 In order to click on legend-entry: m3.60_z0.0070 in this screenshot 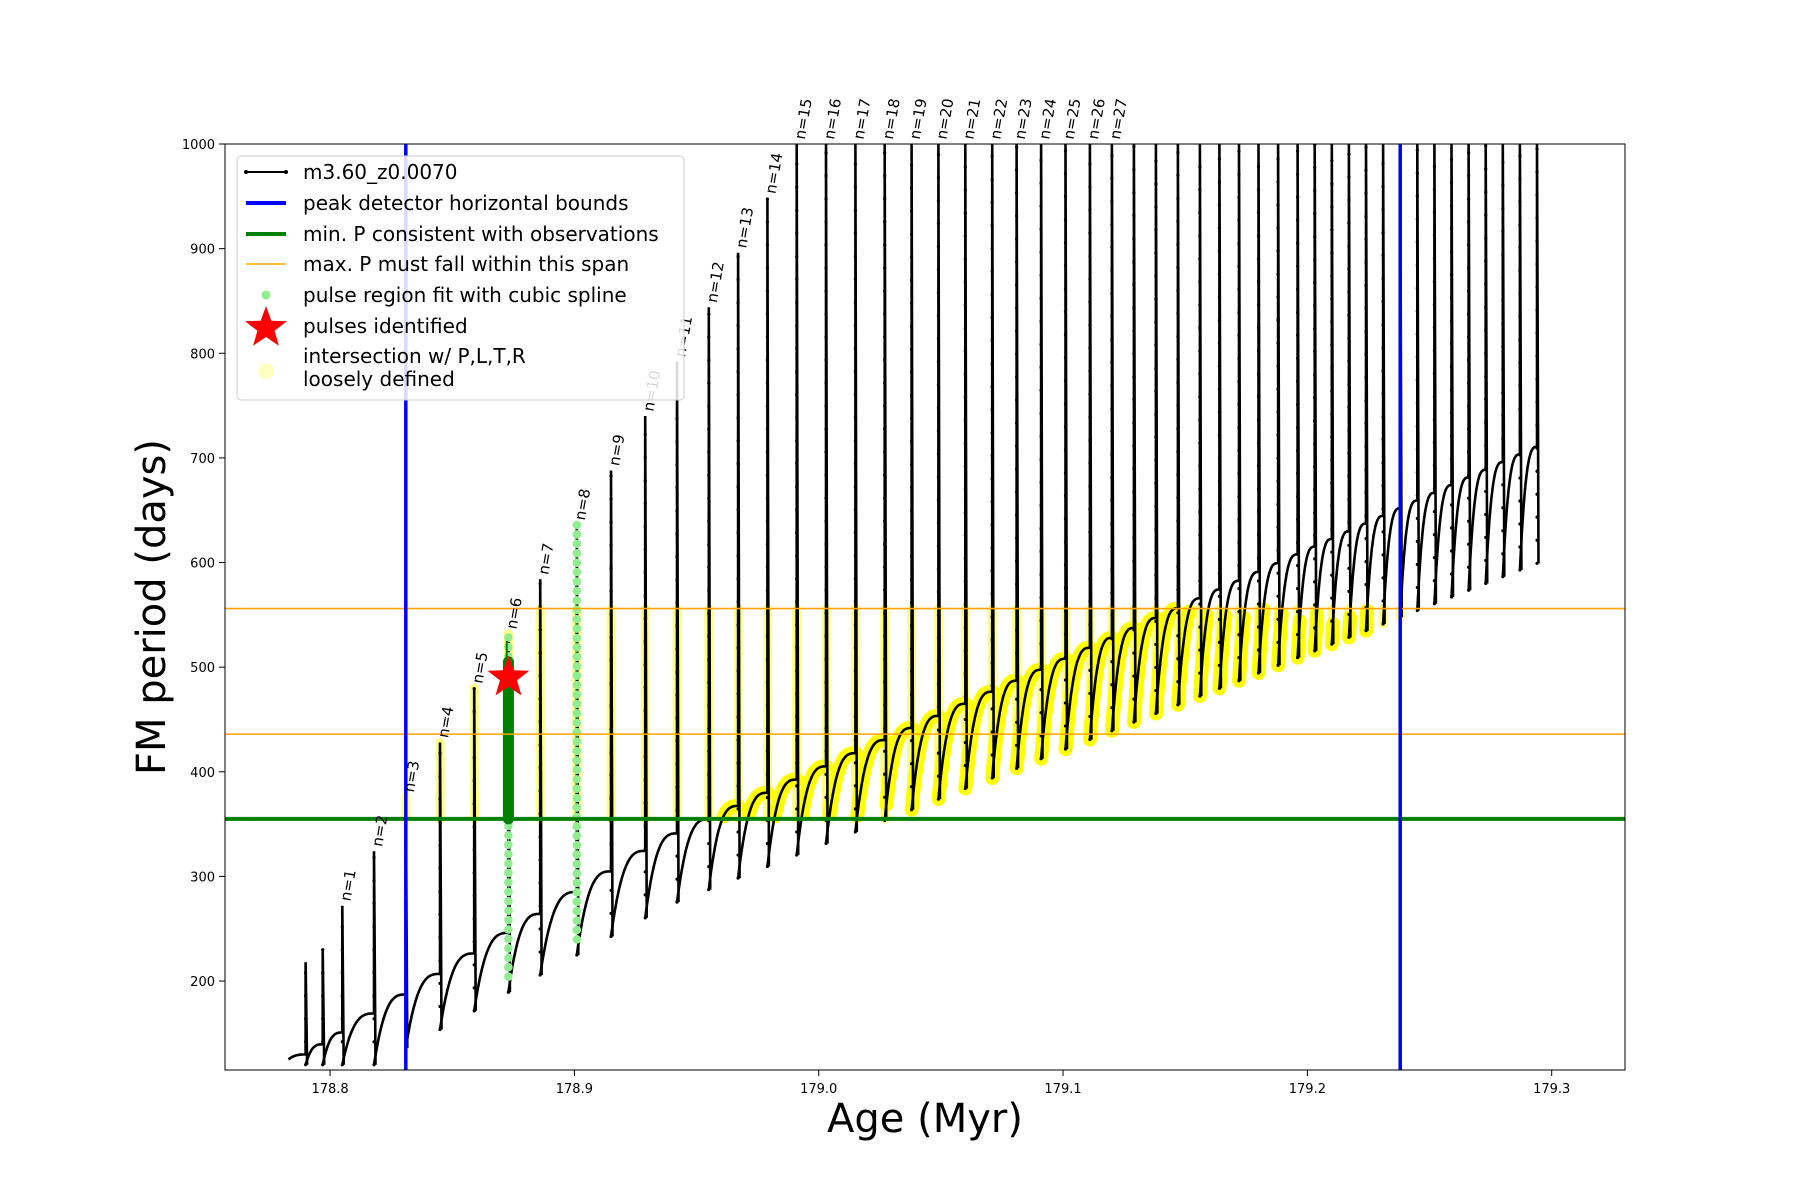, I will do `click(351, 172)`.